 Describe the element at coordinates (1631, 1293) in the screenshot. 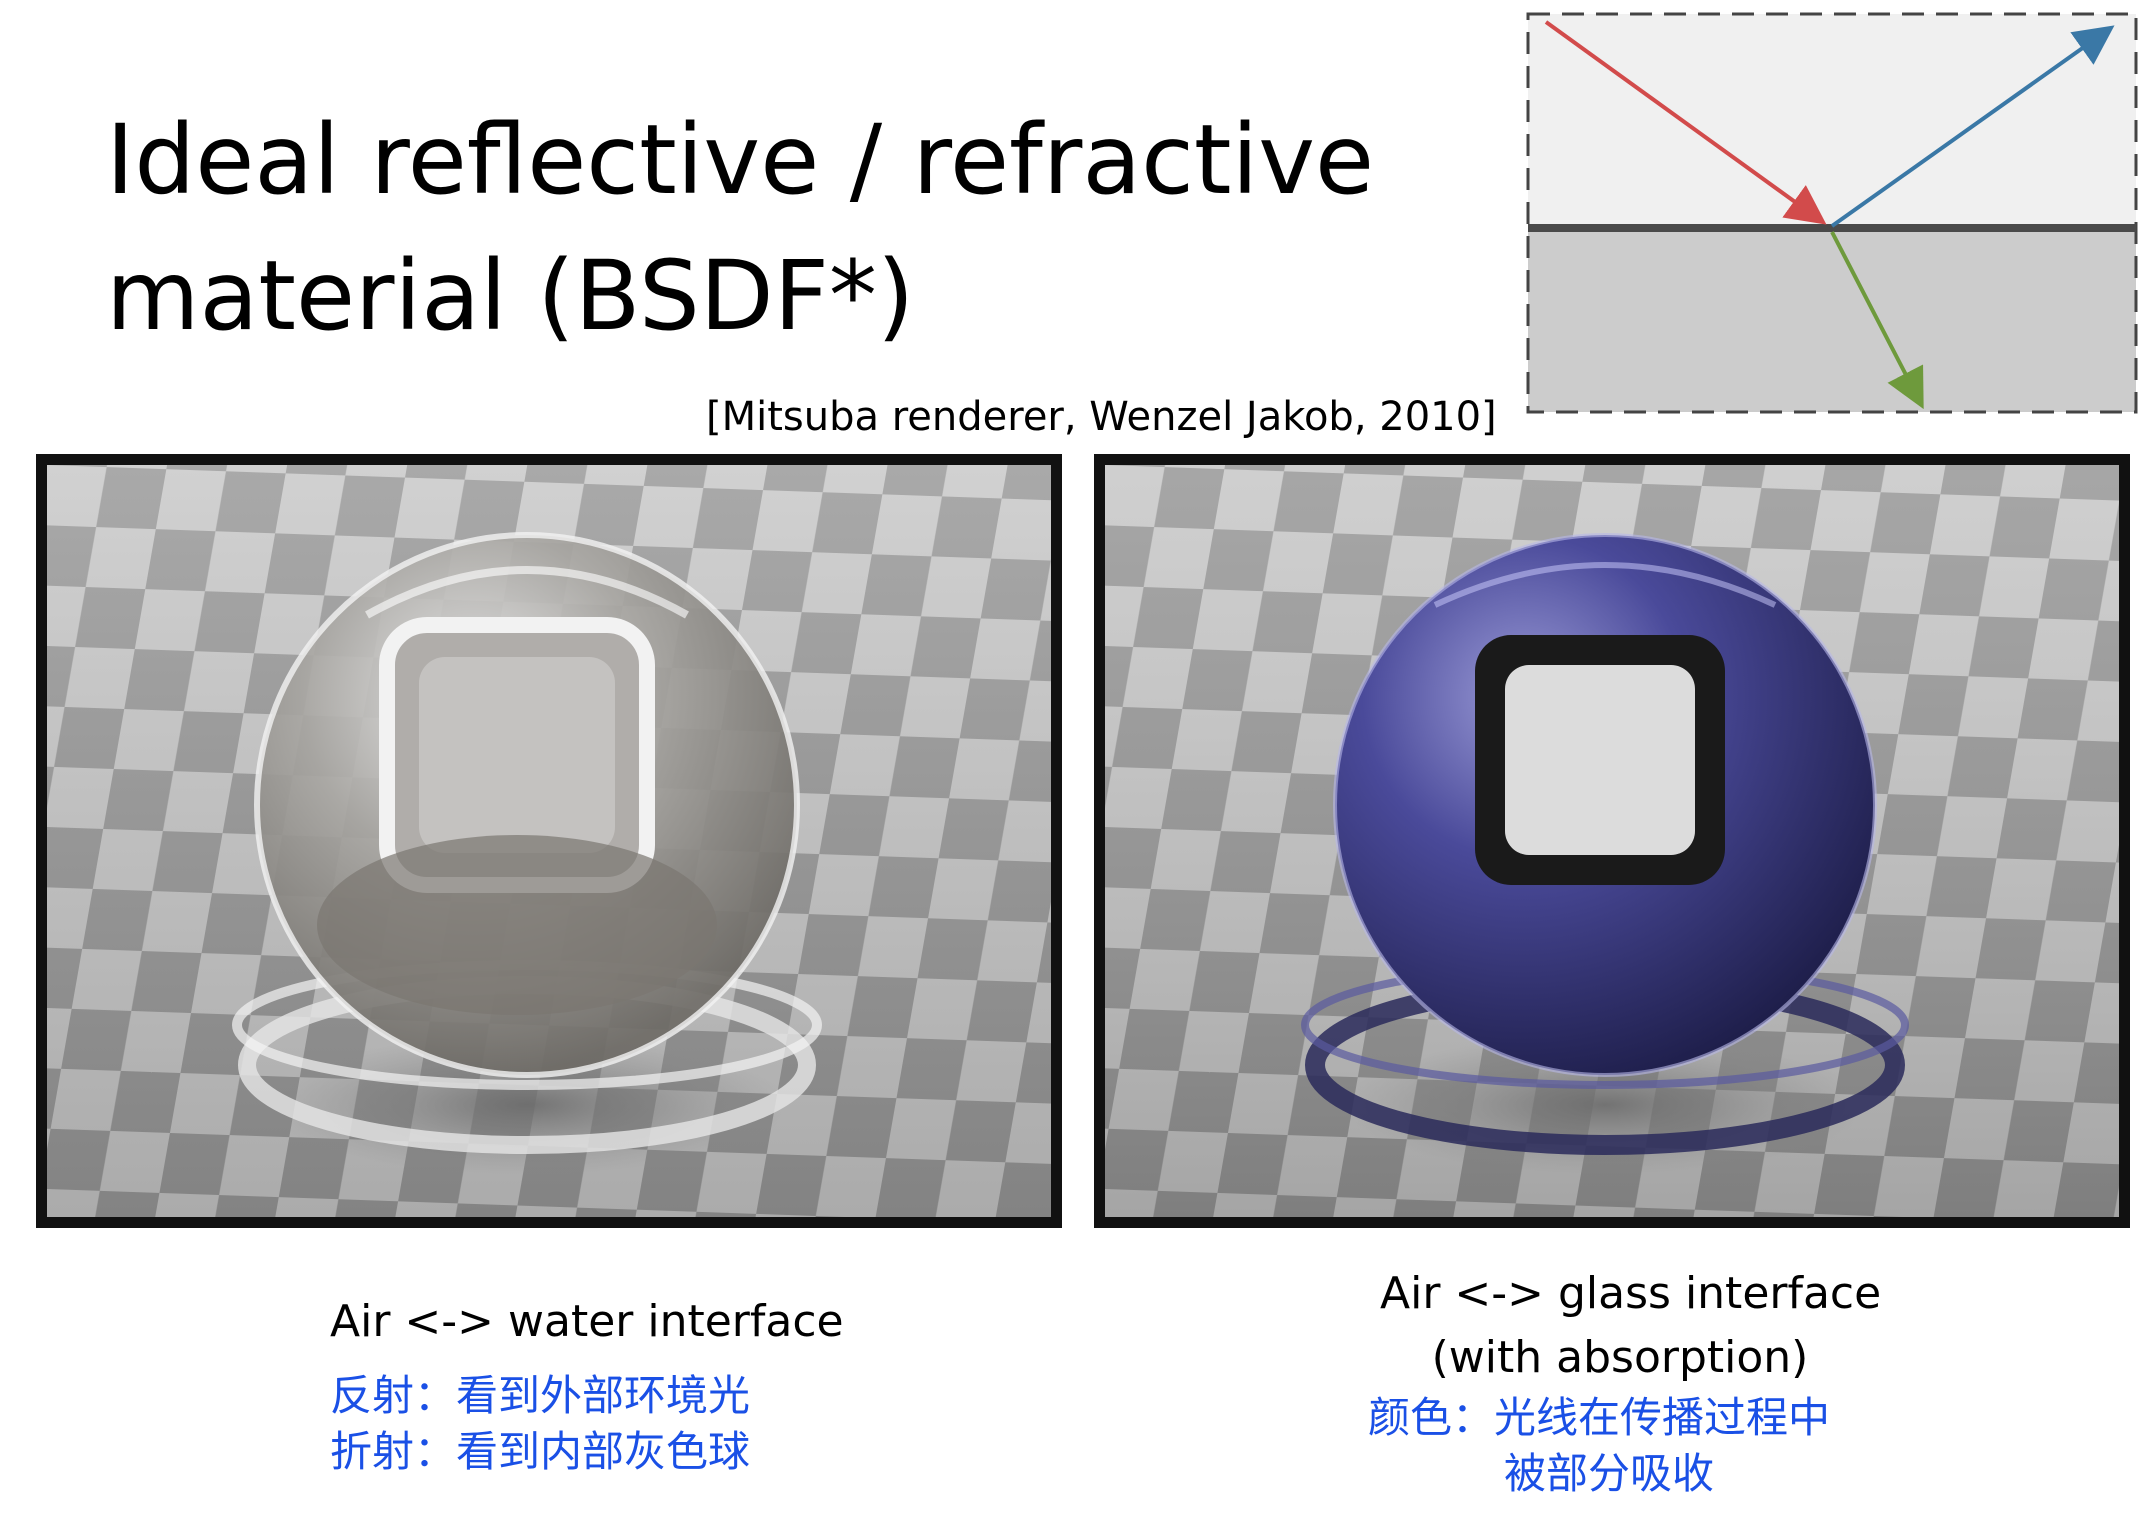

I see `glass-caption-line-1: Air <-> glass interface` at that location.